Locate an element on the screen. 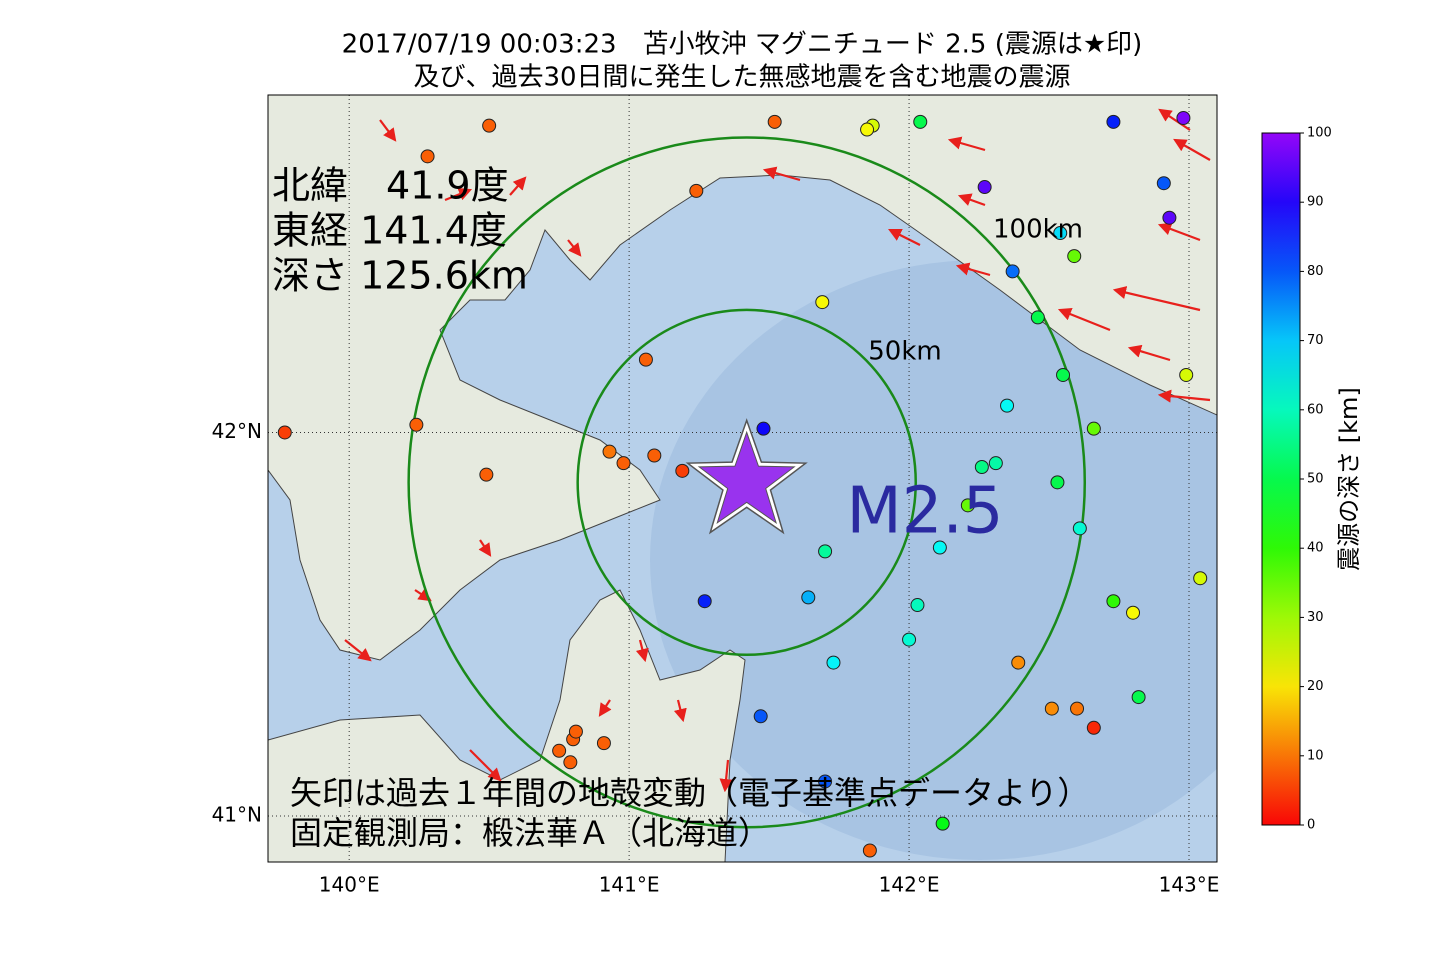  epicenter-star is located at coordinates (746, 477).